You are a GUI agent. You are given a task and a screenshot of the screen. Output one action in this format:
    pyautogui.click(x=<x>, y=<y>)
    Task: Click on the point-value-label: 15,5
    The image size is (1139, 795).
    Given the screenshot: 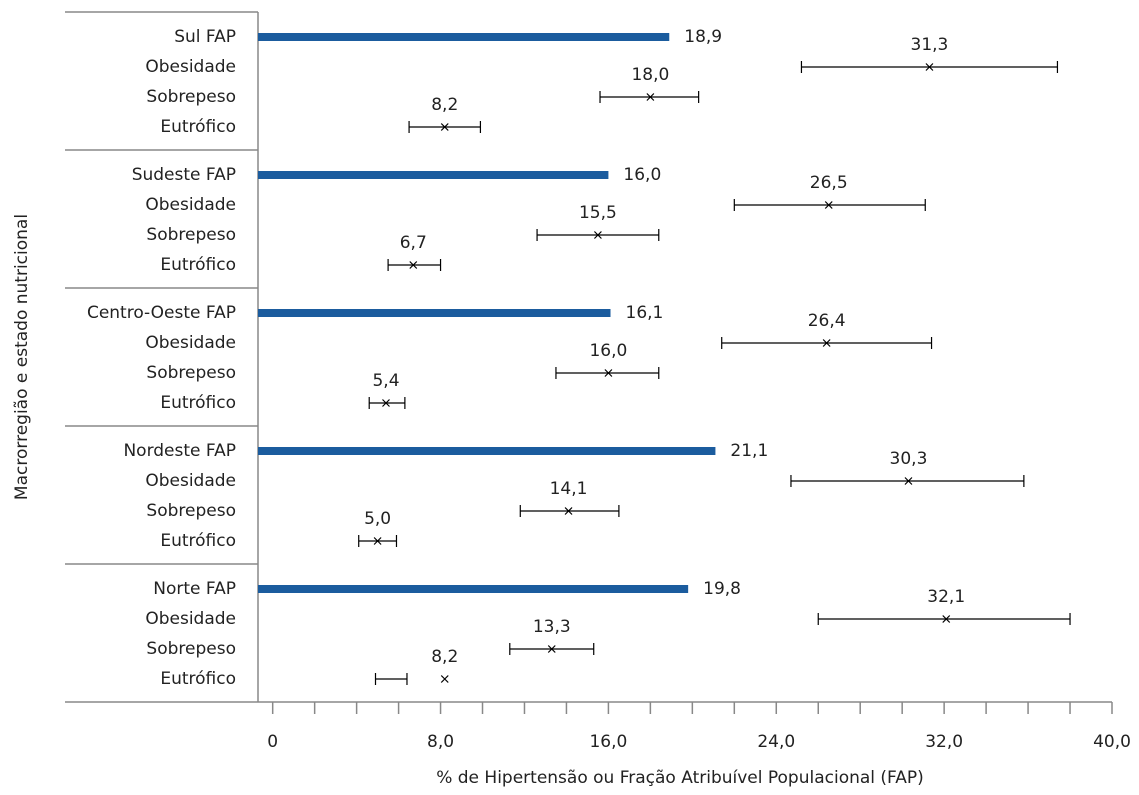 What is the action you would take?
    pyautogui.click(x=598, y=213)
    